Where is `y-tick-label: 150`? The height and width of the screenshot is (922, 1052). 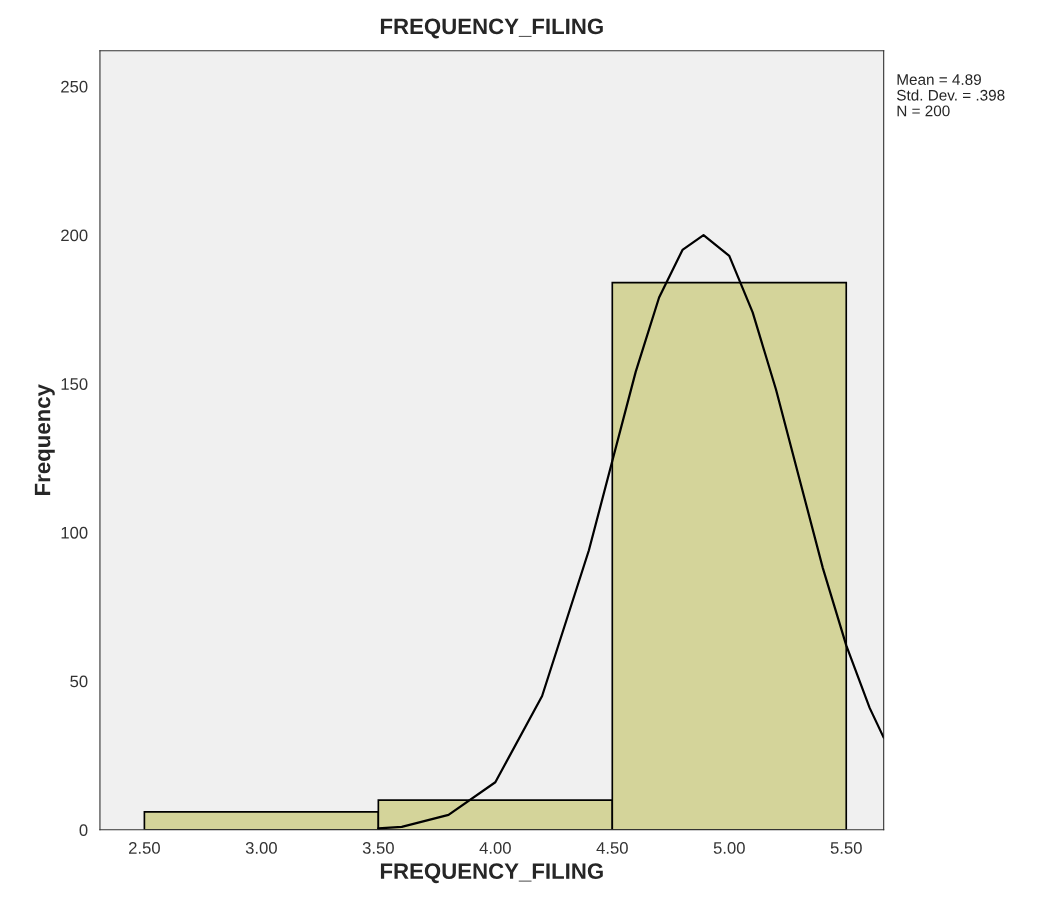
y-tick-label: 150 is located at coordinates (74, 384).